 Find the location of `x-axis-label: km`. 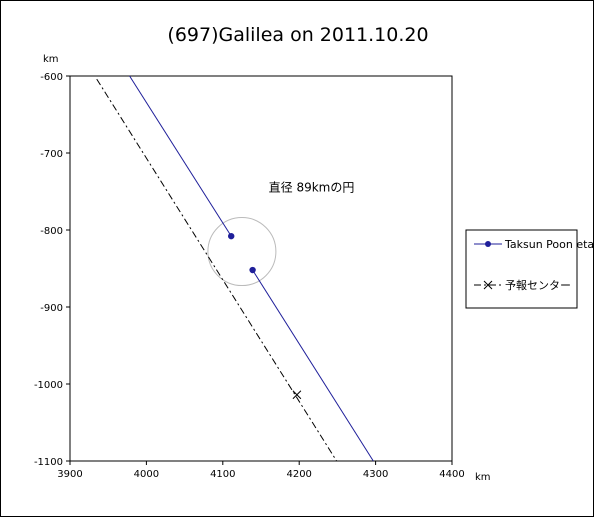

x-axis-label: km is located at coordinates (483, 477).